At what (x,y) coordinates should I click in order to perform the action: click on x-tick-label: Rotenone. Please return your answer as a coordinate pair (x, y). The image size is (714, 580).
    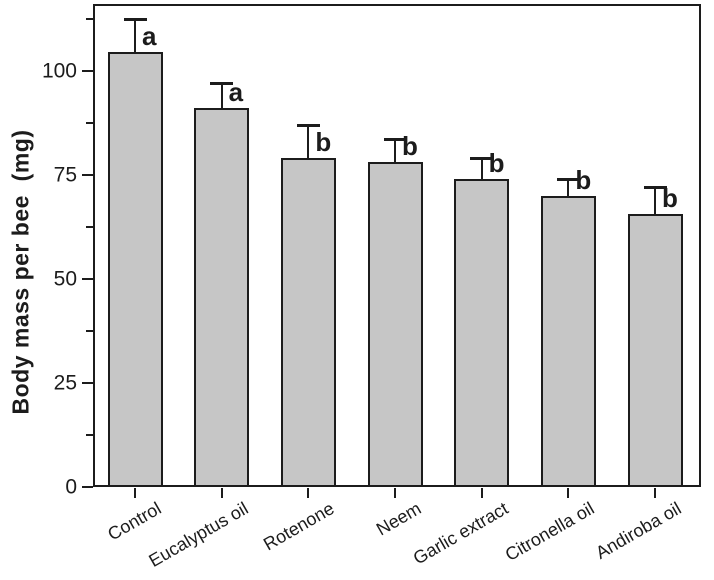
    Looking at the image, I should click on (299, 526).